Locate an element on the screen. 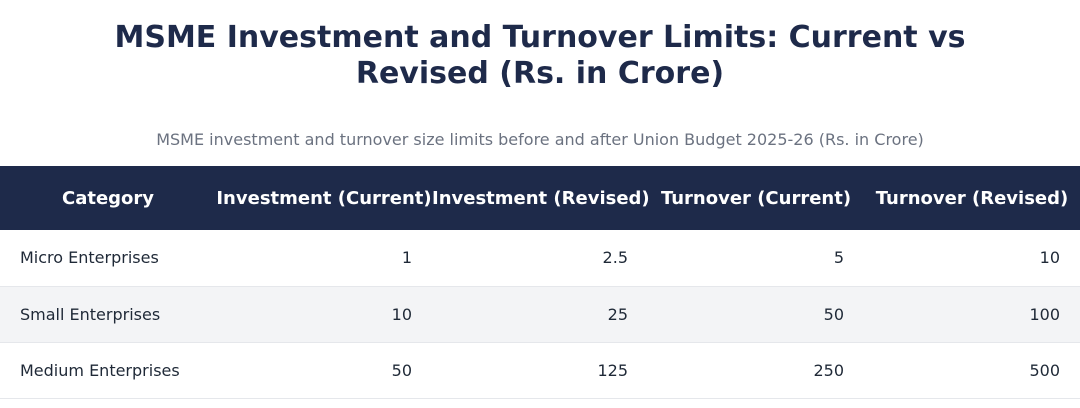 The height and width of the screenshot is (408, 1080). table-row: Small Enterprises 10 25 50 100 is located at coordinates (540, 314).